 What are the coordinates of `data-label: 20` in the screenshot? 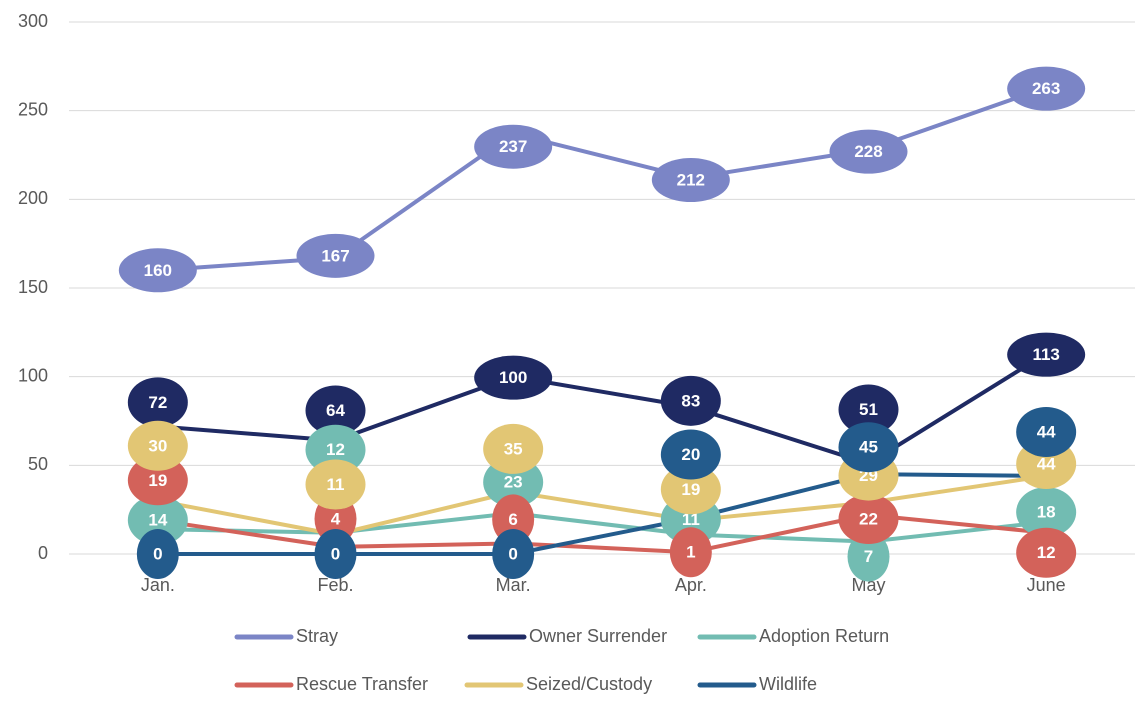 It's located at (690, 454).